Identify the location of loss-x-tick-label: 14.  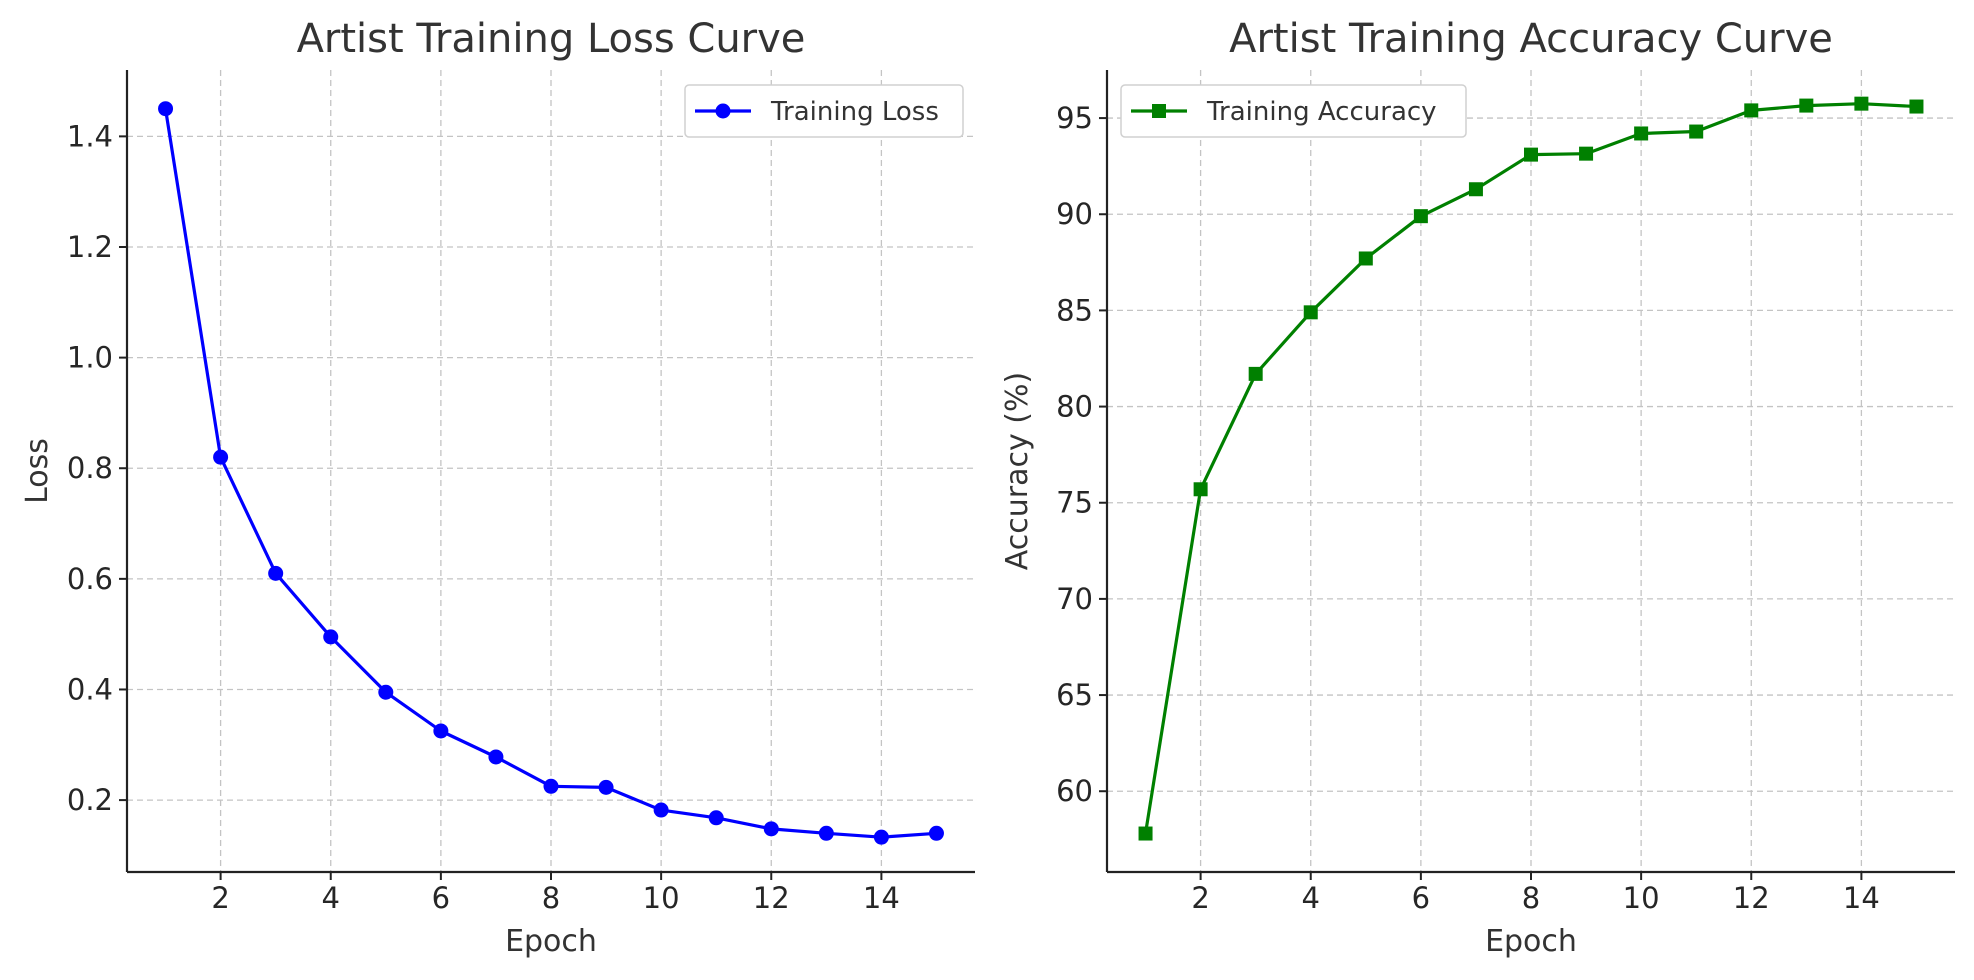
(881, 898).